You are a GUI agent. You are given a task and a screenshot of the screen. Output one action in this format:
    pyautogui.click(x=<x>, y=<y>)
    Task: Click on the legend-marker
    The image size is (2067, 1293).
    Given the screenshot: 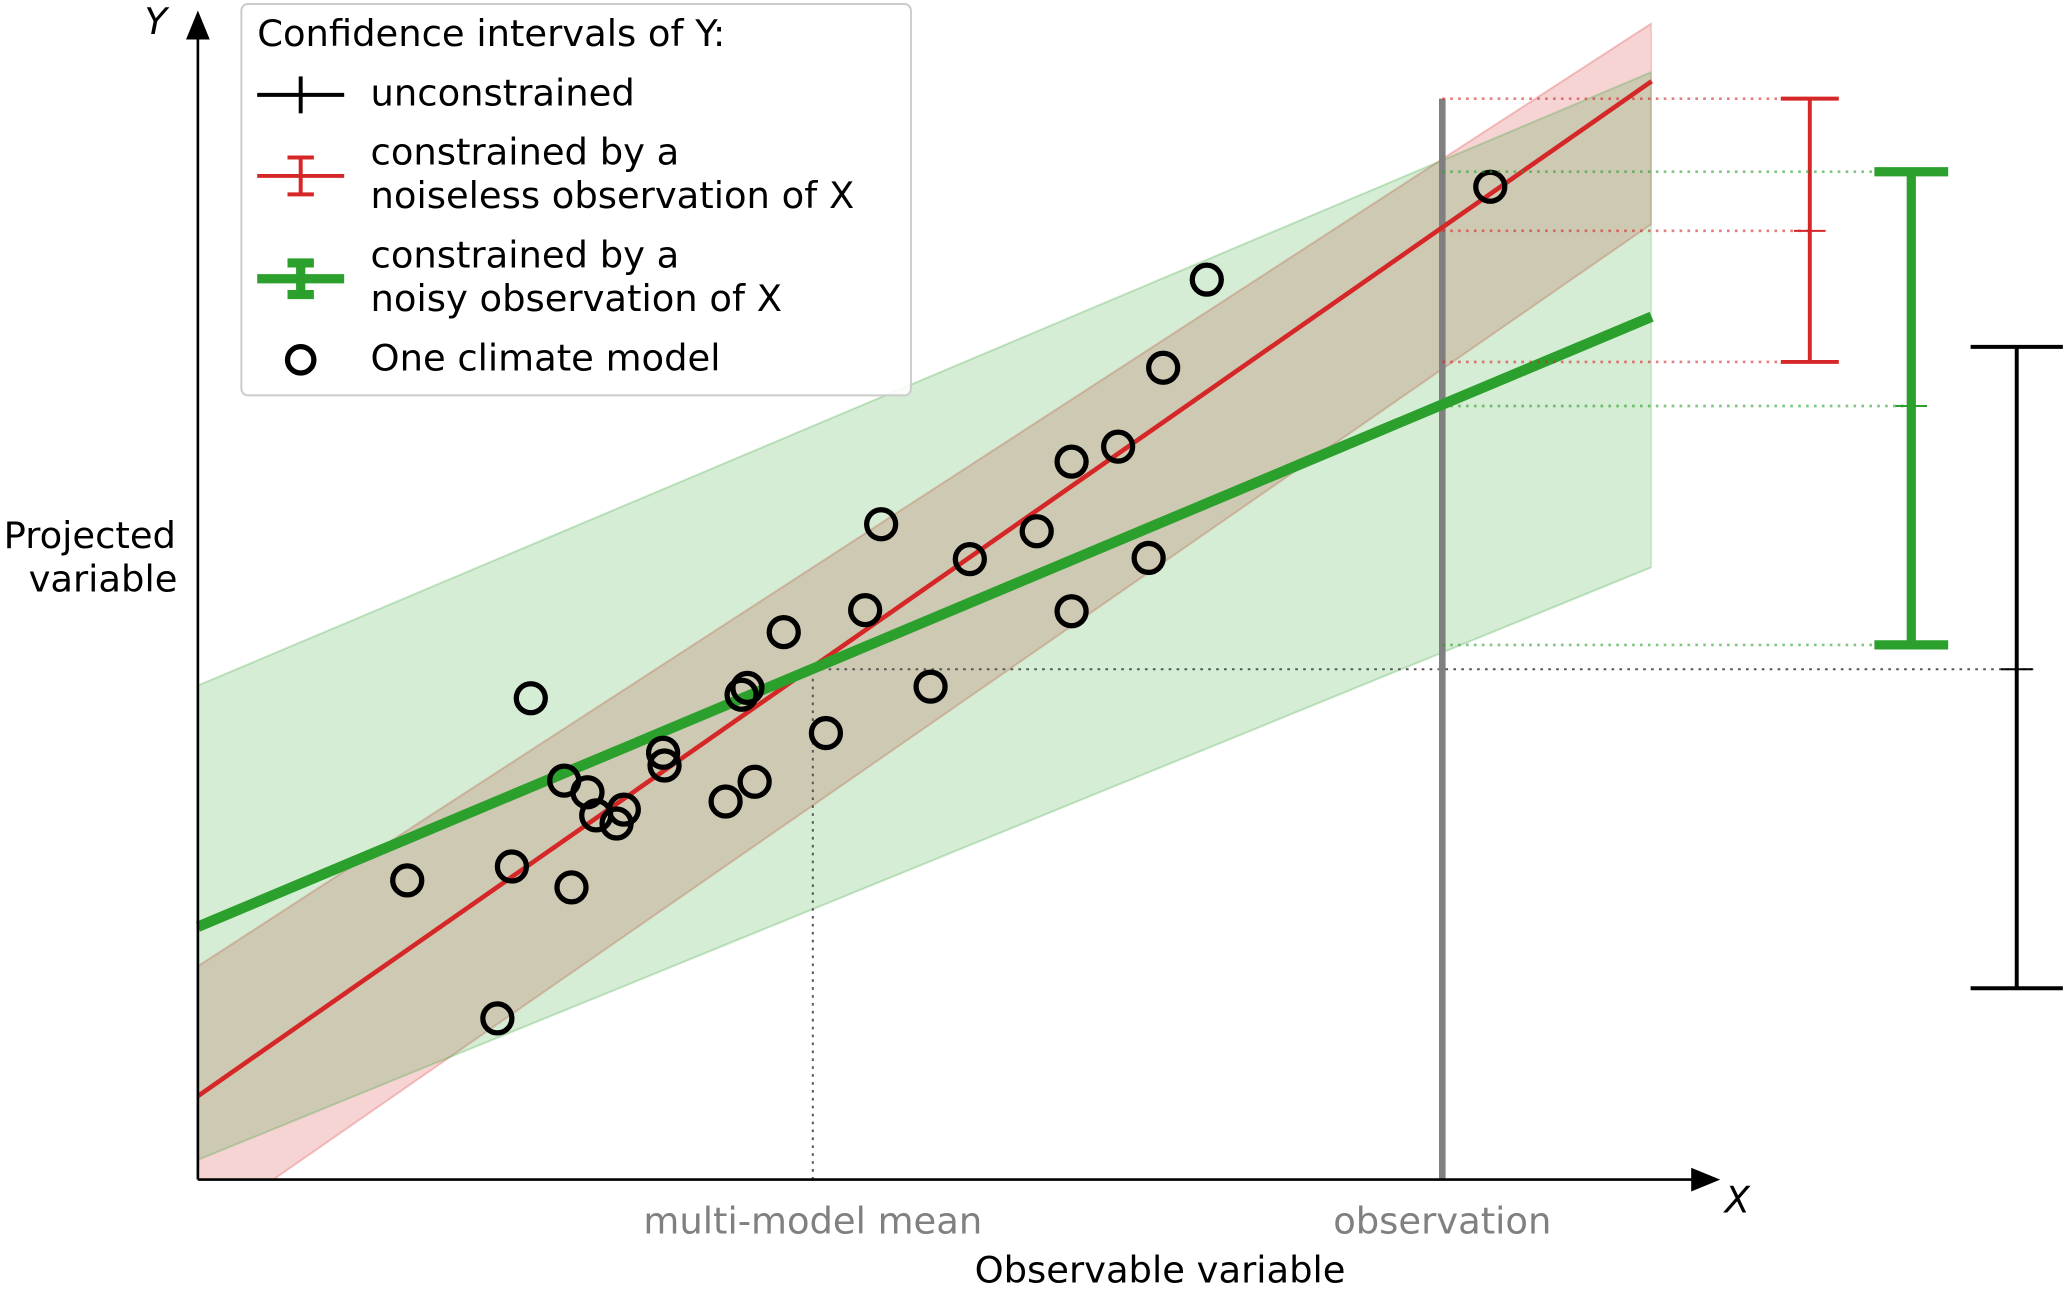 What is the action you would take?
    pyautogui.click(x=300, y=359)
    